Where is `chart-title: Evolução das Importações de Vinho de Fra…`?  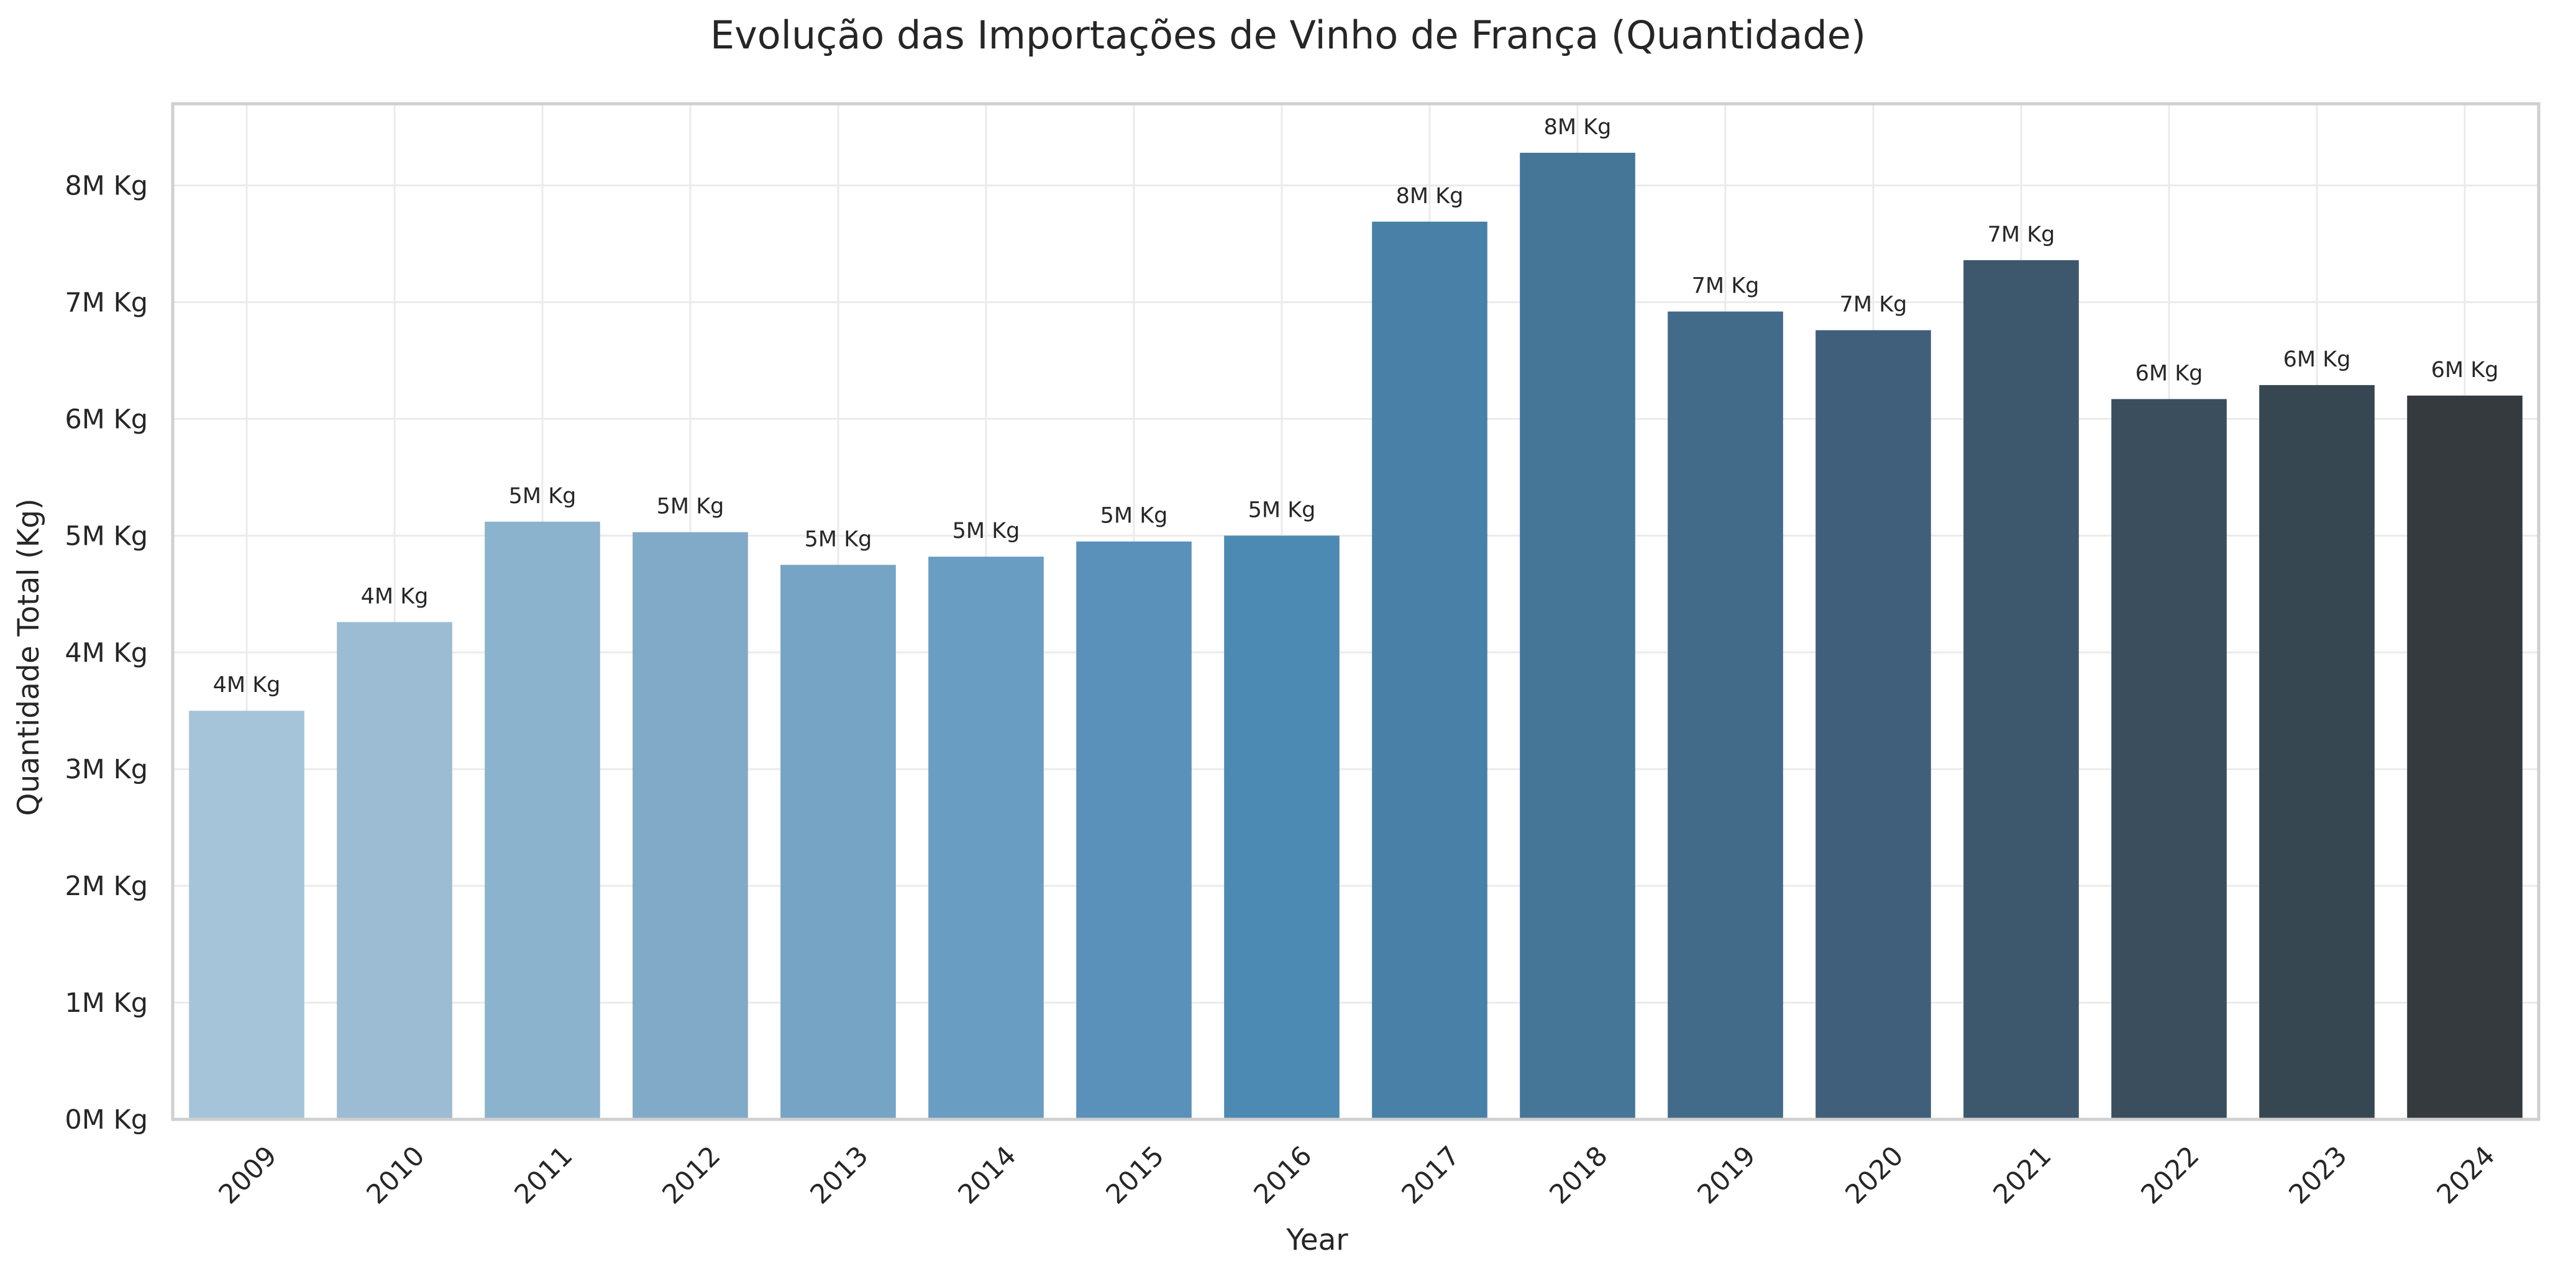
chart-title: Evolução das Importações de Vinho de Fra… is located at coordinates (1288, 35).